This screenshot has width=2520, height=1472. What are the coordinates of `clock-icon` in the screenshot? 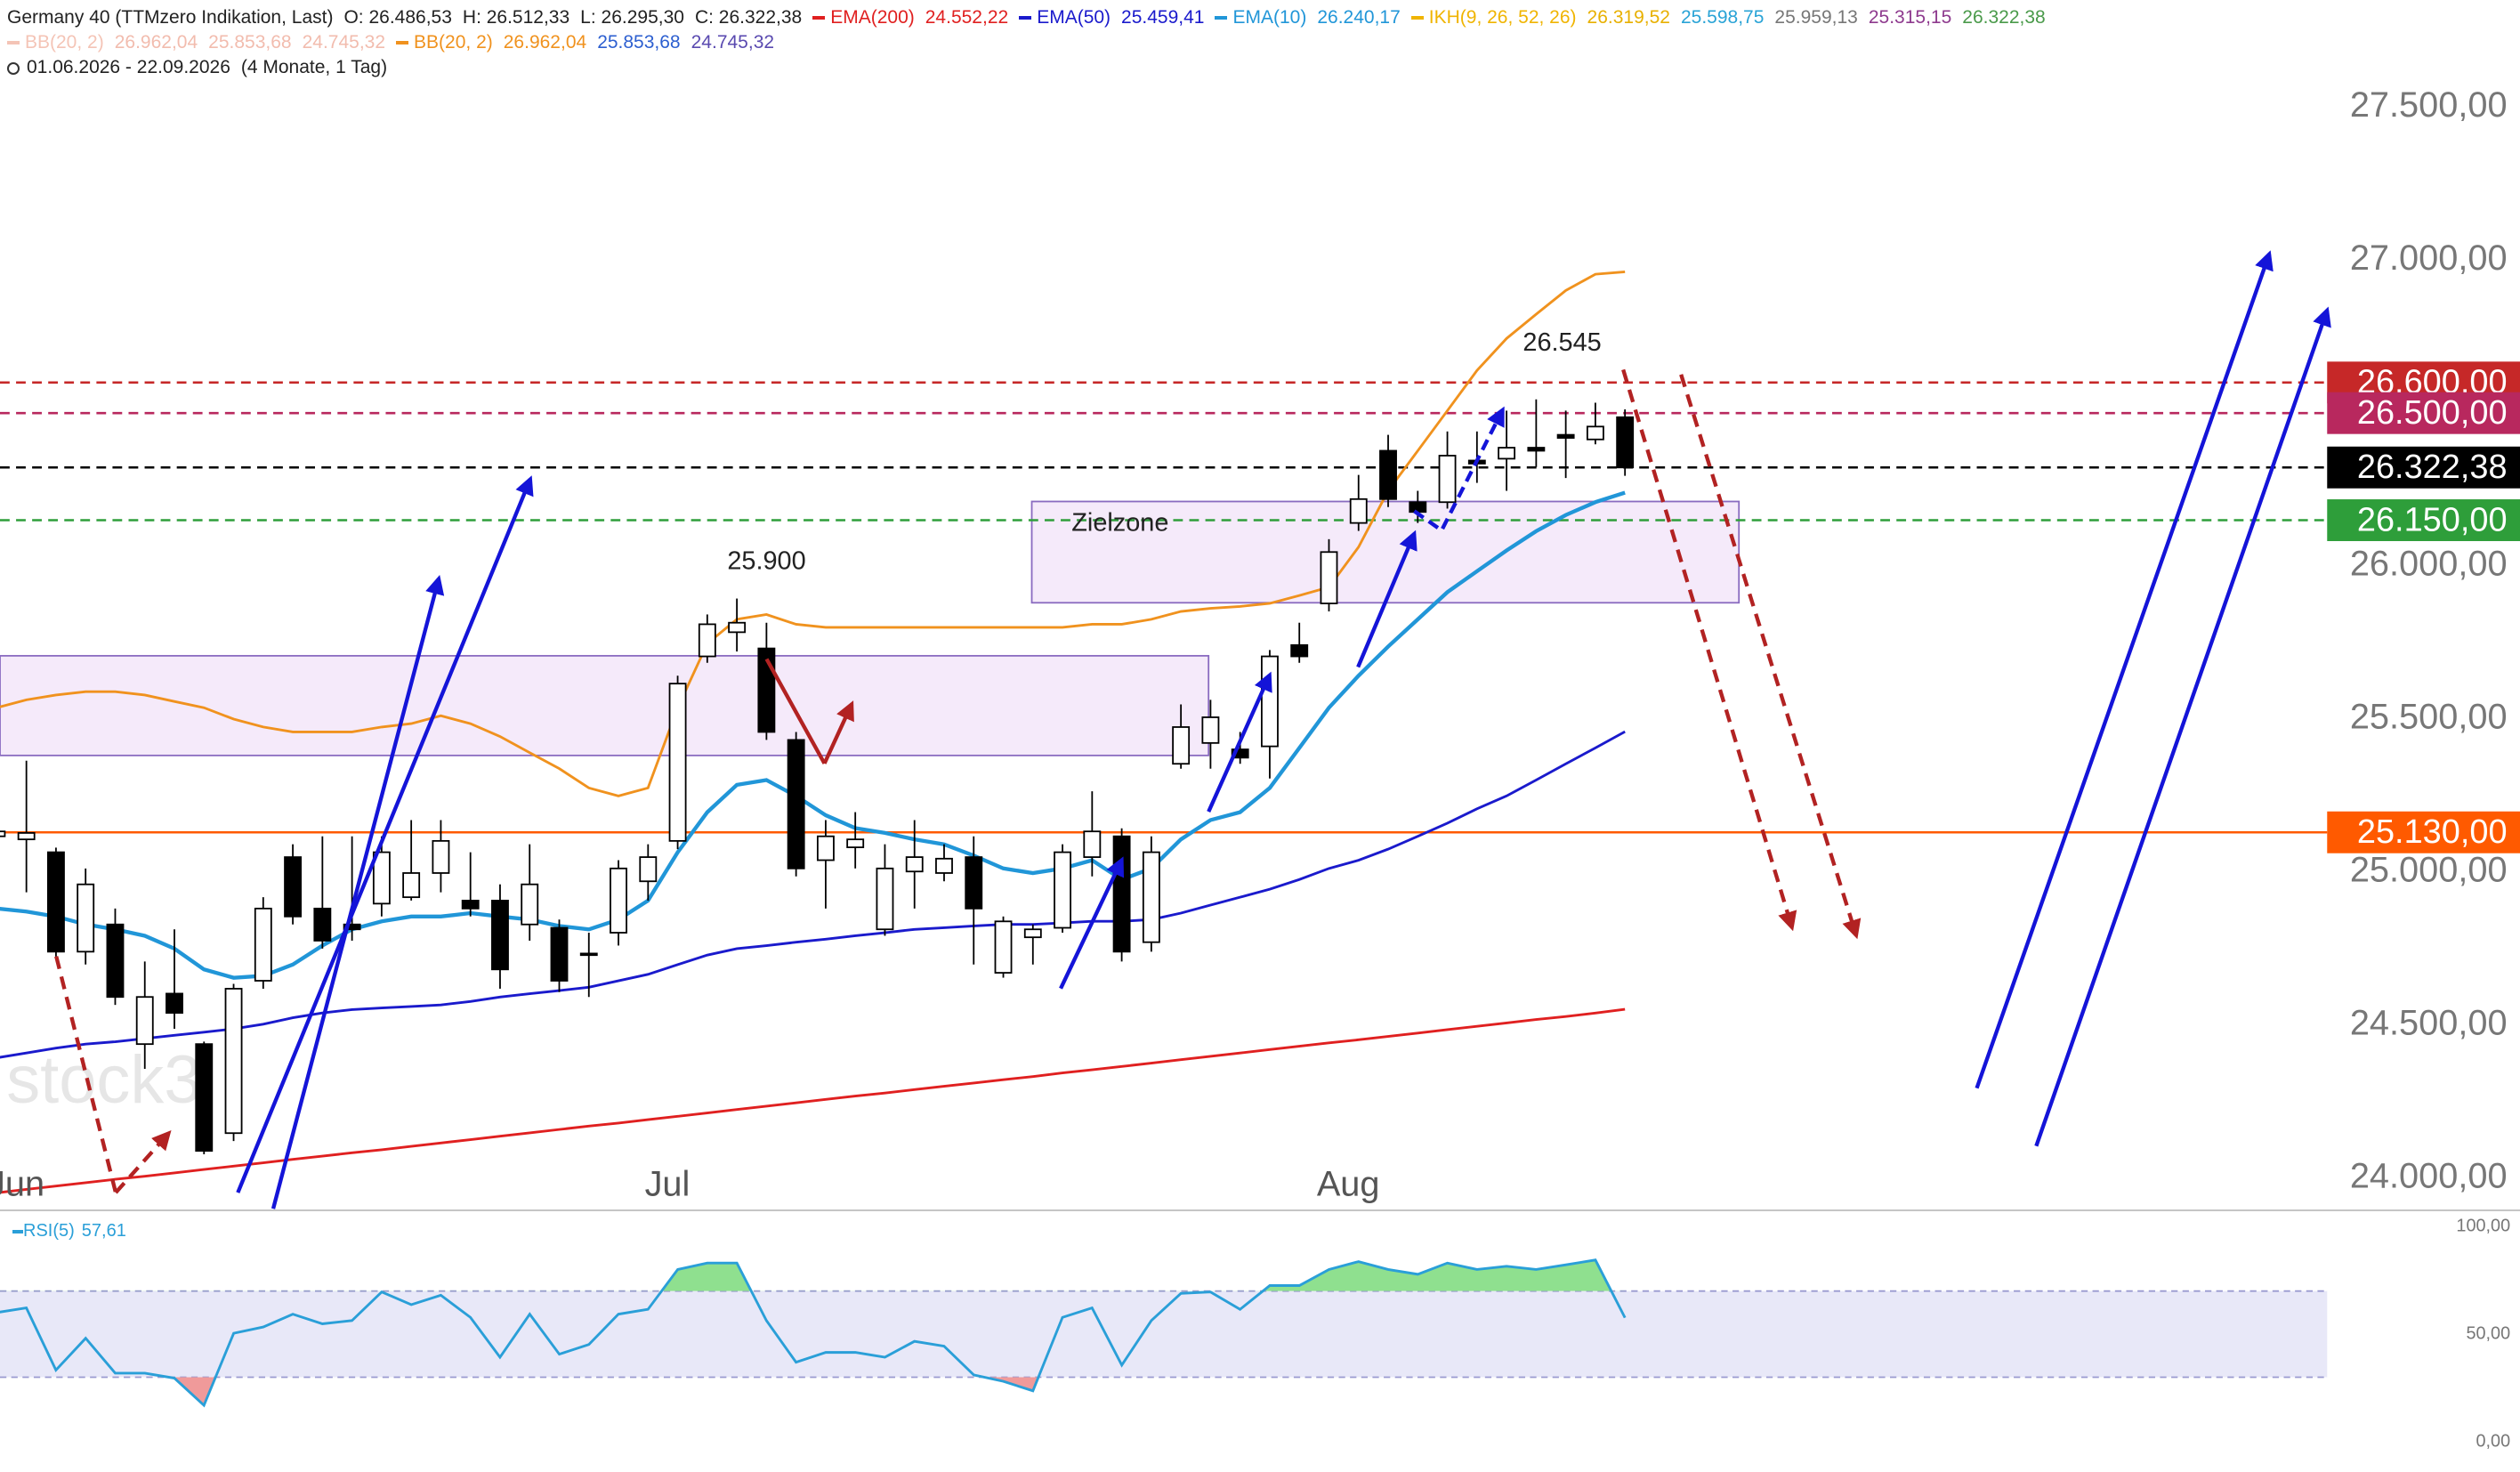 It's located at (13, 68).